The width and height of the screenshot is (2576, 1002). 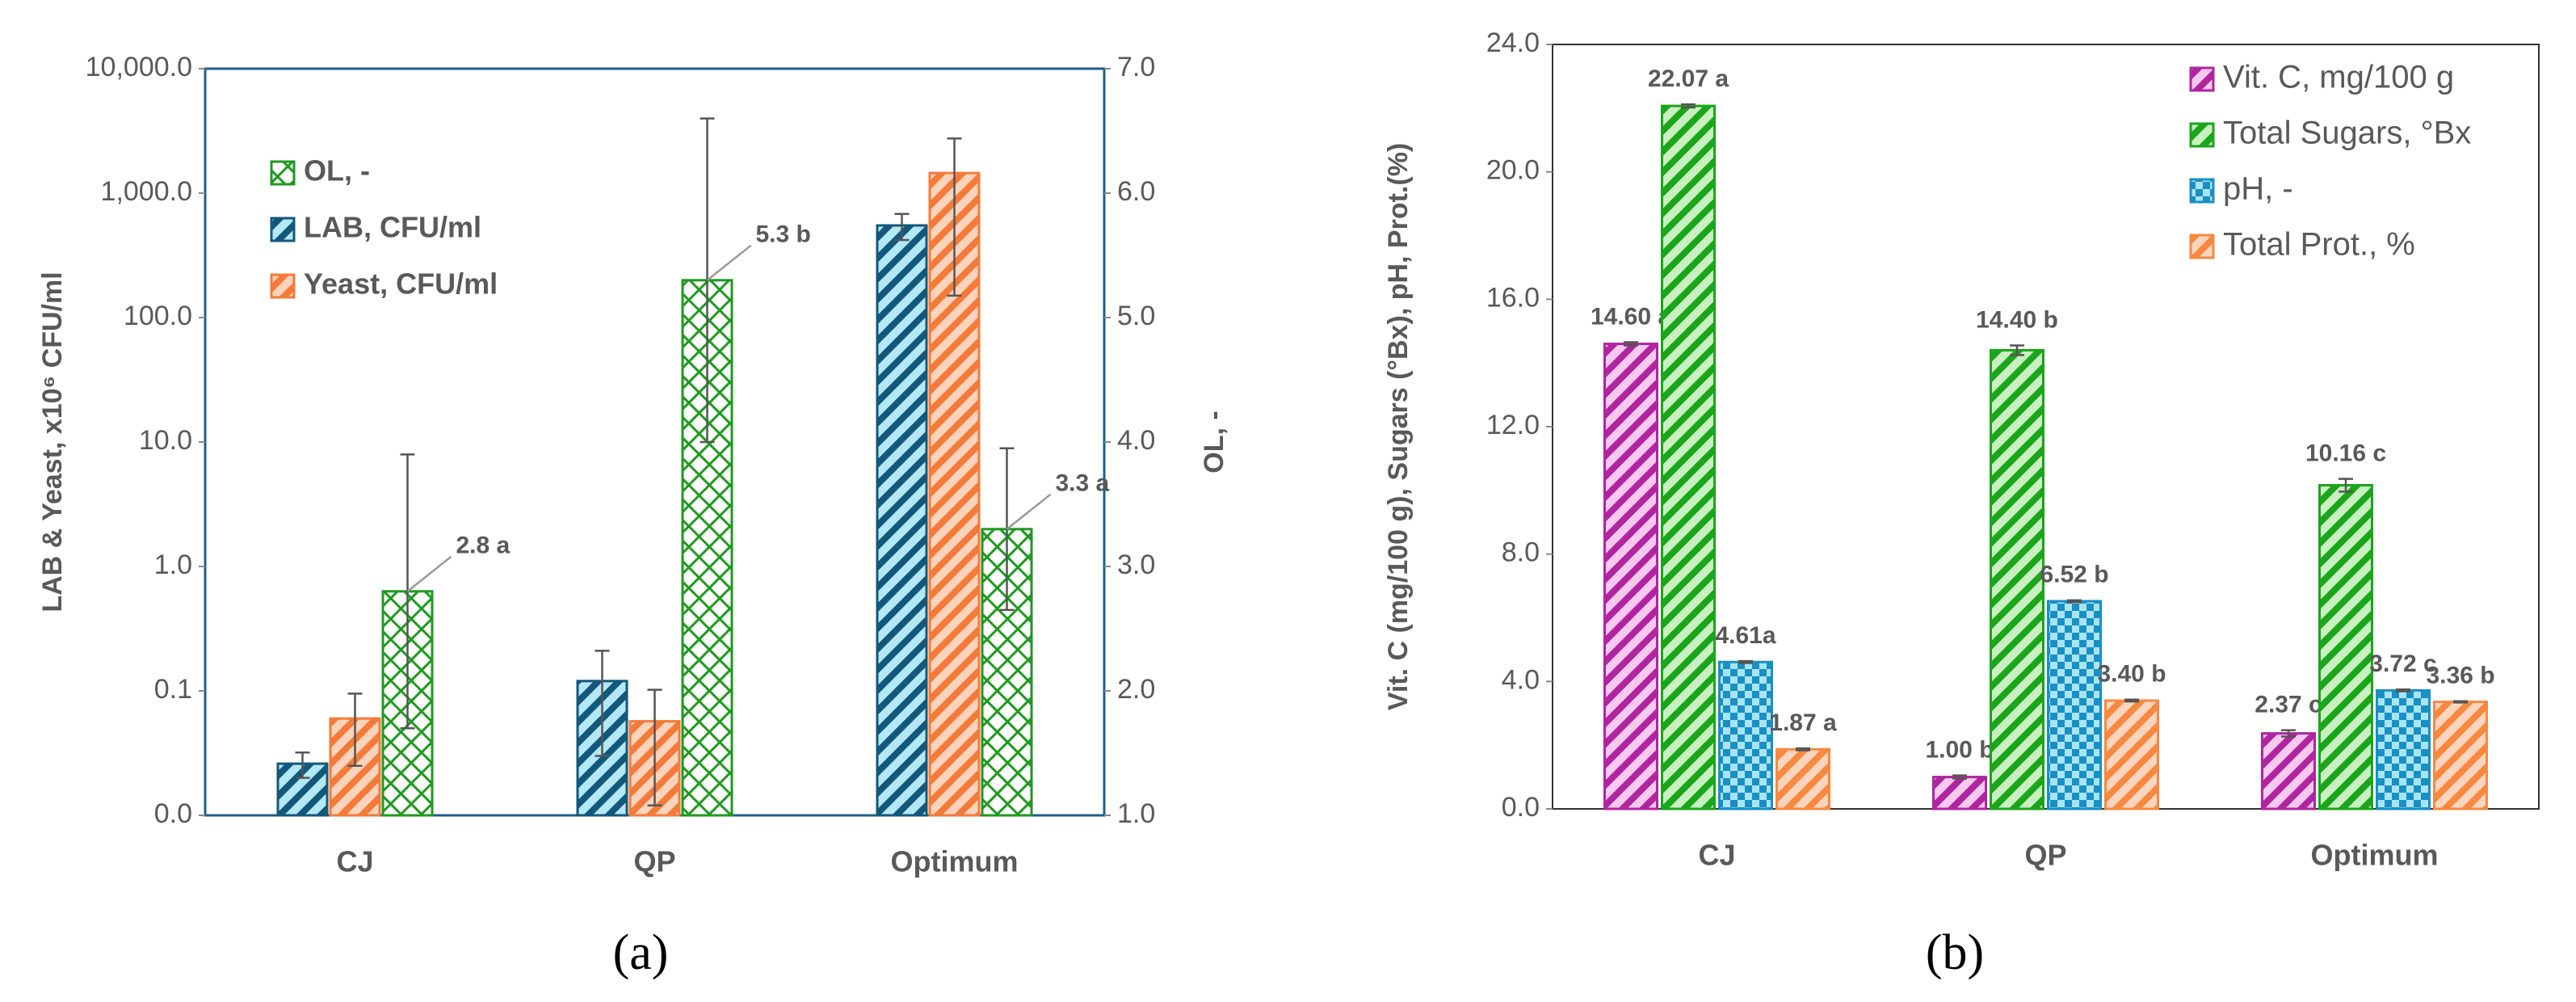 What do you see at coordinates (1136, 440) in the screenshot?
I see `y2-tick-label: 4.0` at bounding box center [1136, 440].